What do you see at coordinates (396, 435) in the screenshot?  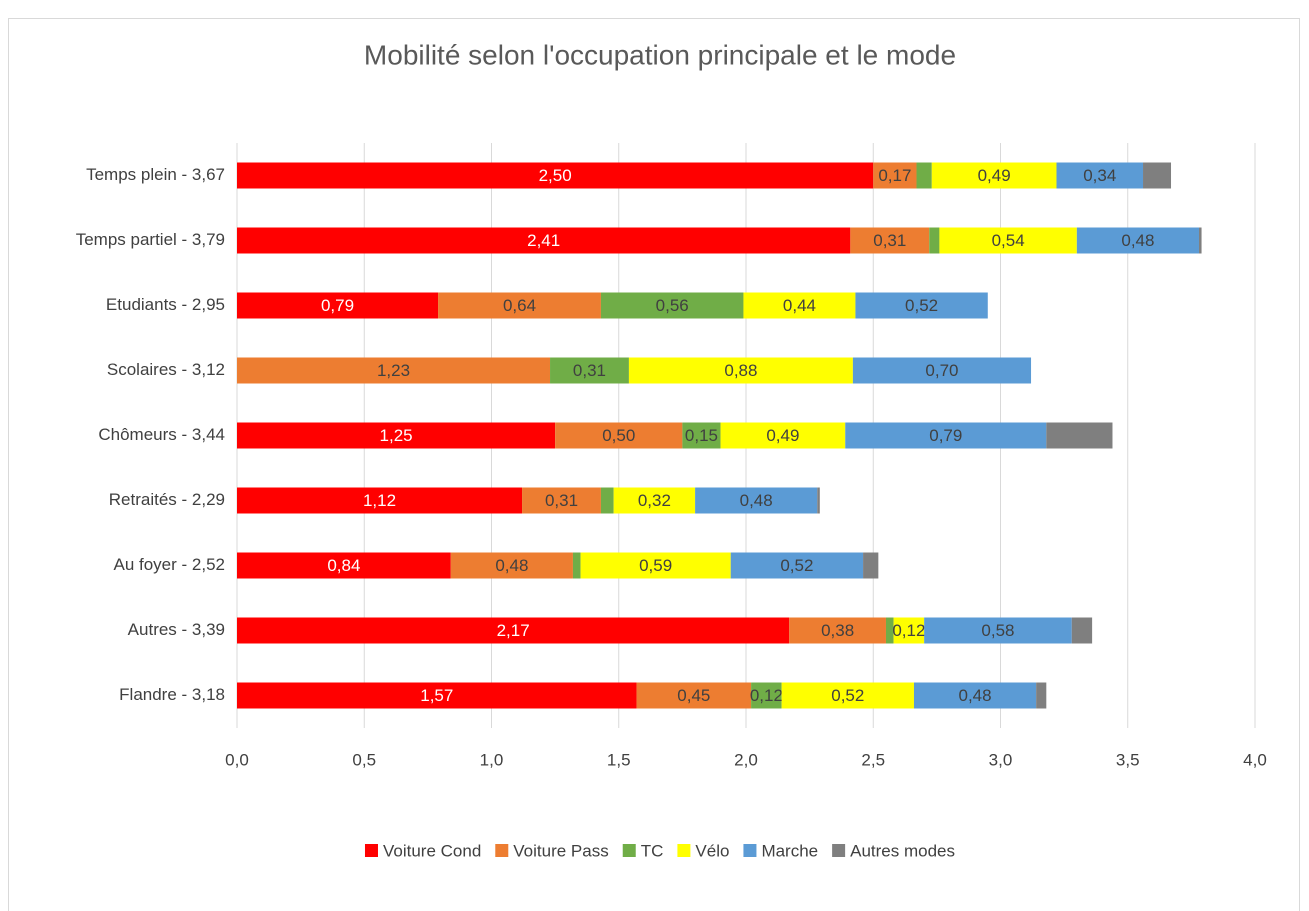 I see `data-label: 1,25` at bounding box center [396, 435].